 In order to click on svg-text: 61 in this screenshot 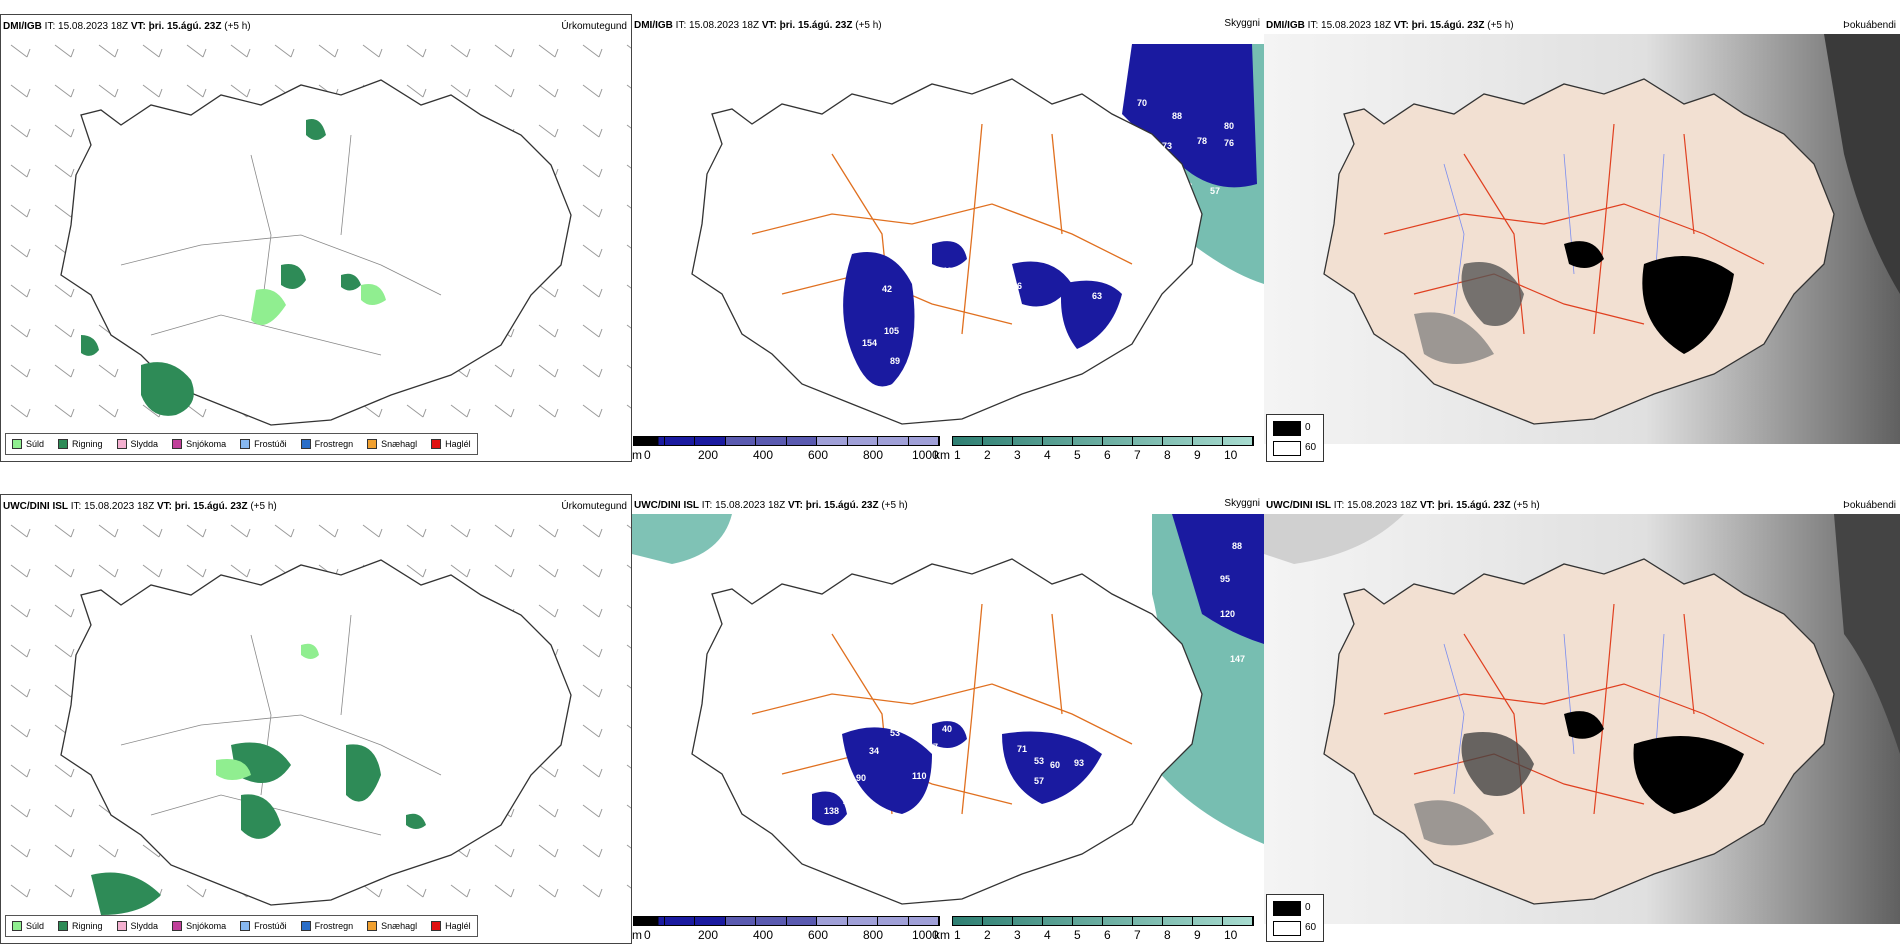, I will do `click(929, 286)`.